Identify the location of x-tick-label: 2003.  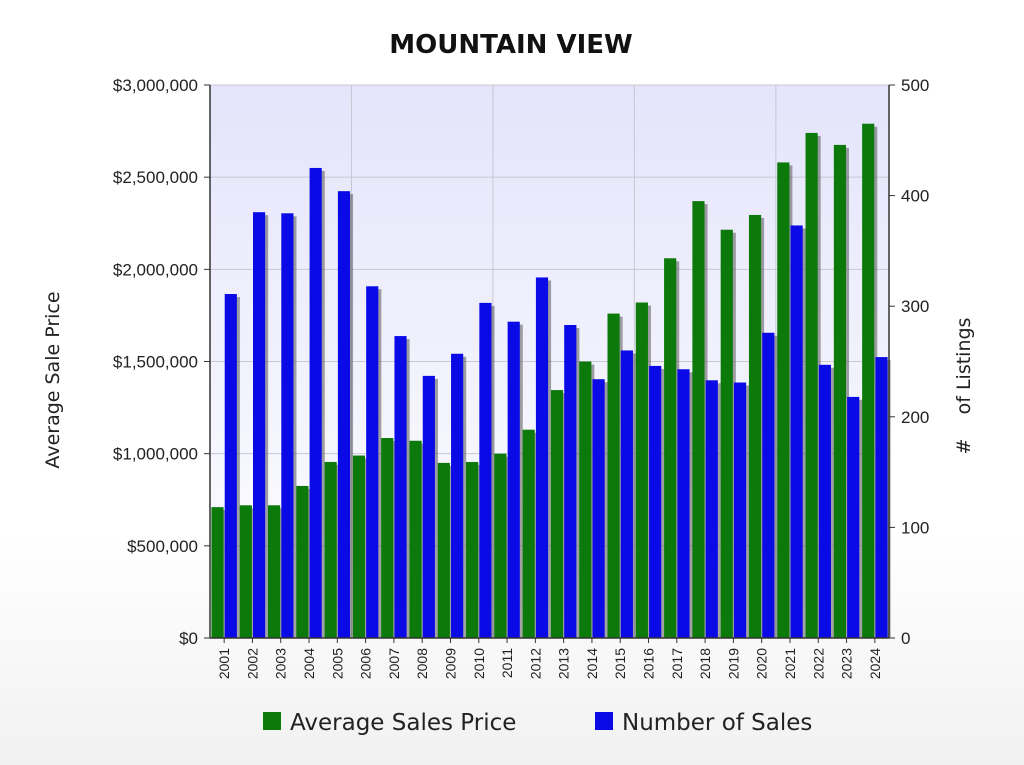
(281, 663).